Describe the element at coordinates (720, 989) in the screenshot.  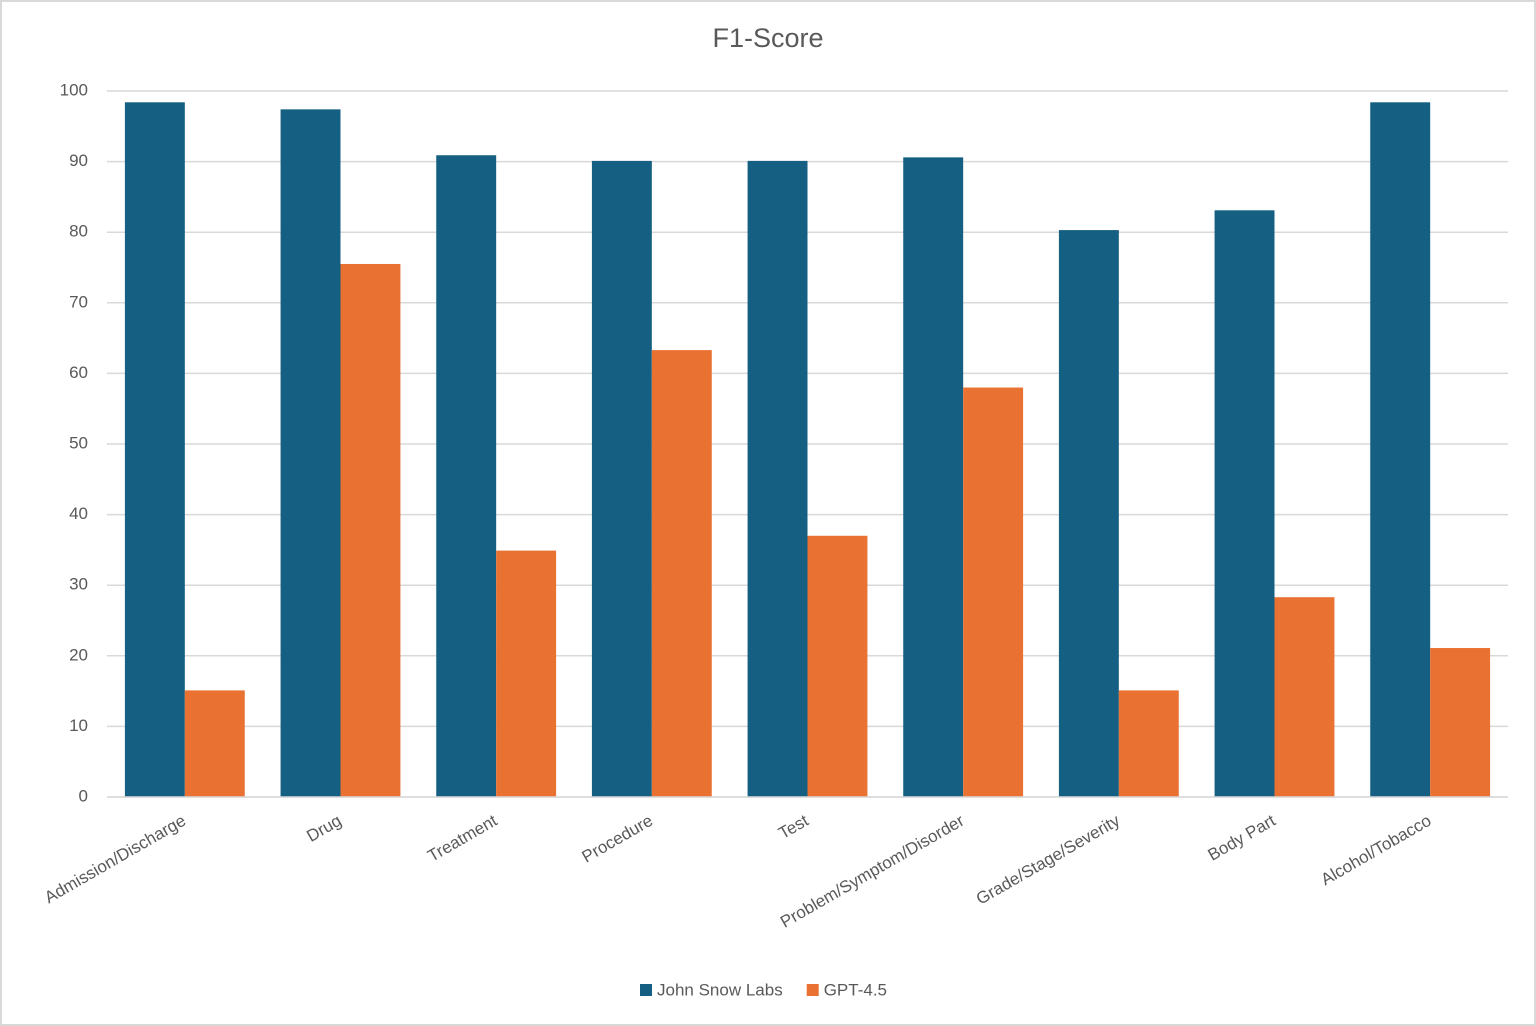
I see `legend-label: John Snow Labs` at that location.